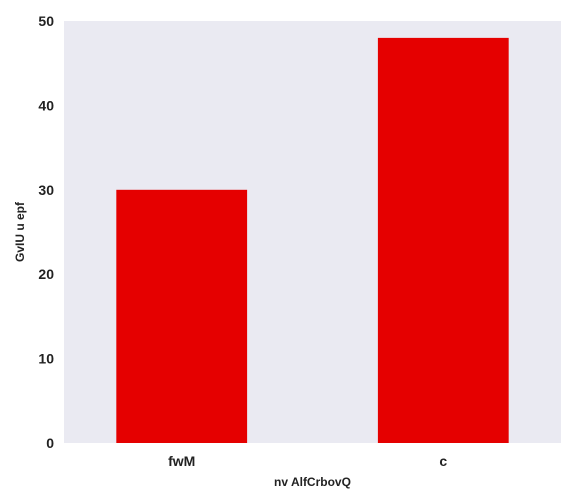  What do you see at coordinates (20, 231) in the screenshot?
I see `y-axis-label: GvIU u epf` at bounding box center [20, 231].